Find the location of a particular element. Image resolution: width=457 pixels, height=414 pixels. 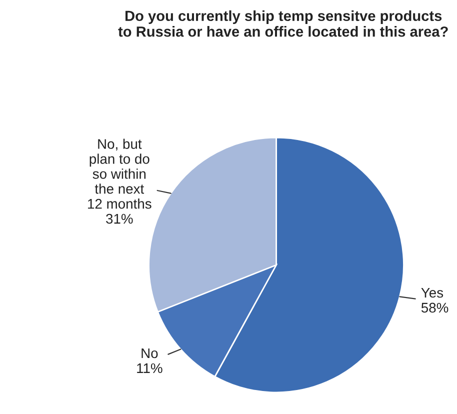

data-label: 11% is located at coordinates (149, 368).